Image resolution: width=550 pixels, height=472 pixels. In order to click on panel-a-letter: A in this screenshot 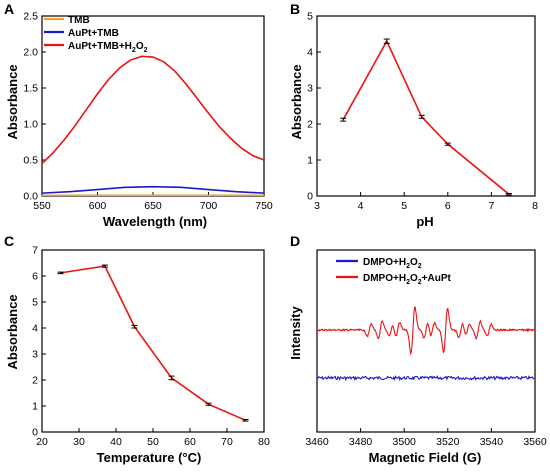, I will do `click(9, 9)`.